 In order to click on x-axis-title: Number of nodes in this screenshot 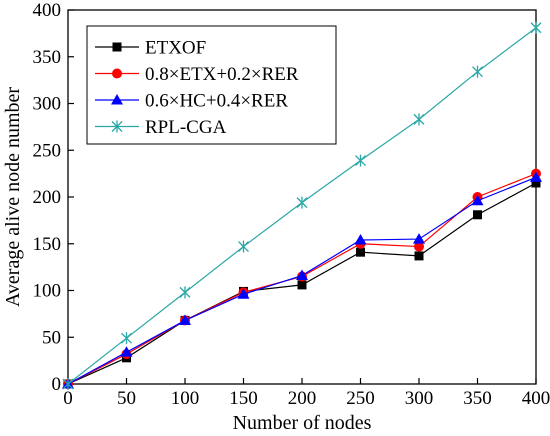, I will do `click(302, 423)`.